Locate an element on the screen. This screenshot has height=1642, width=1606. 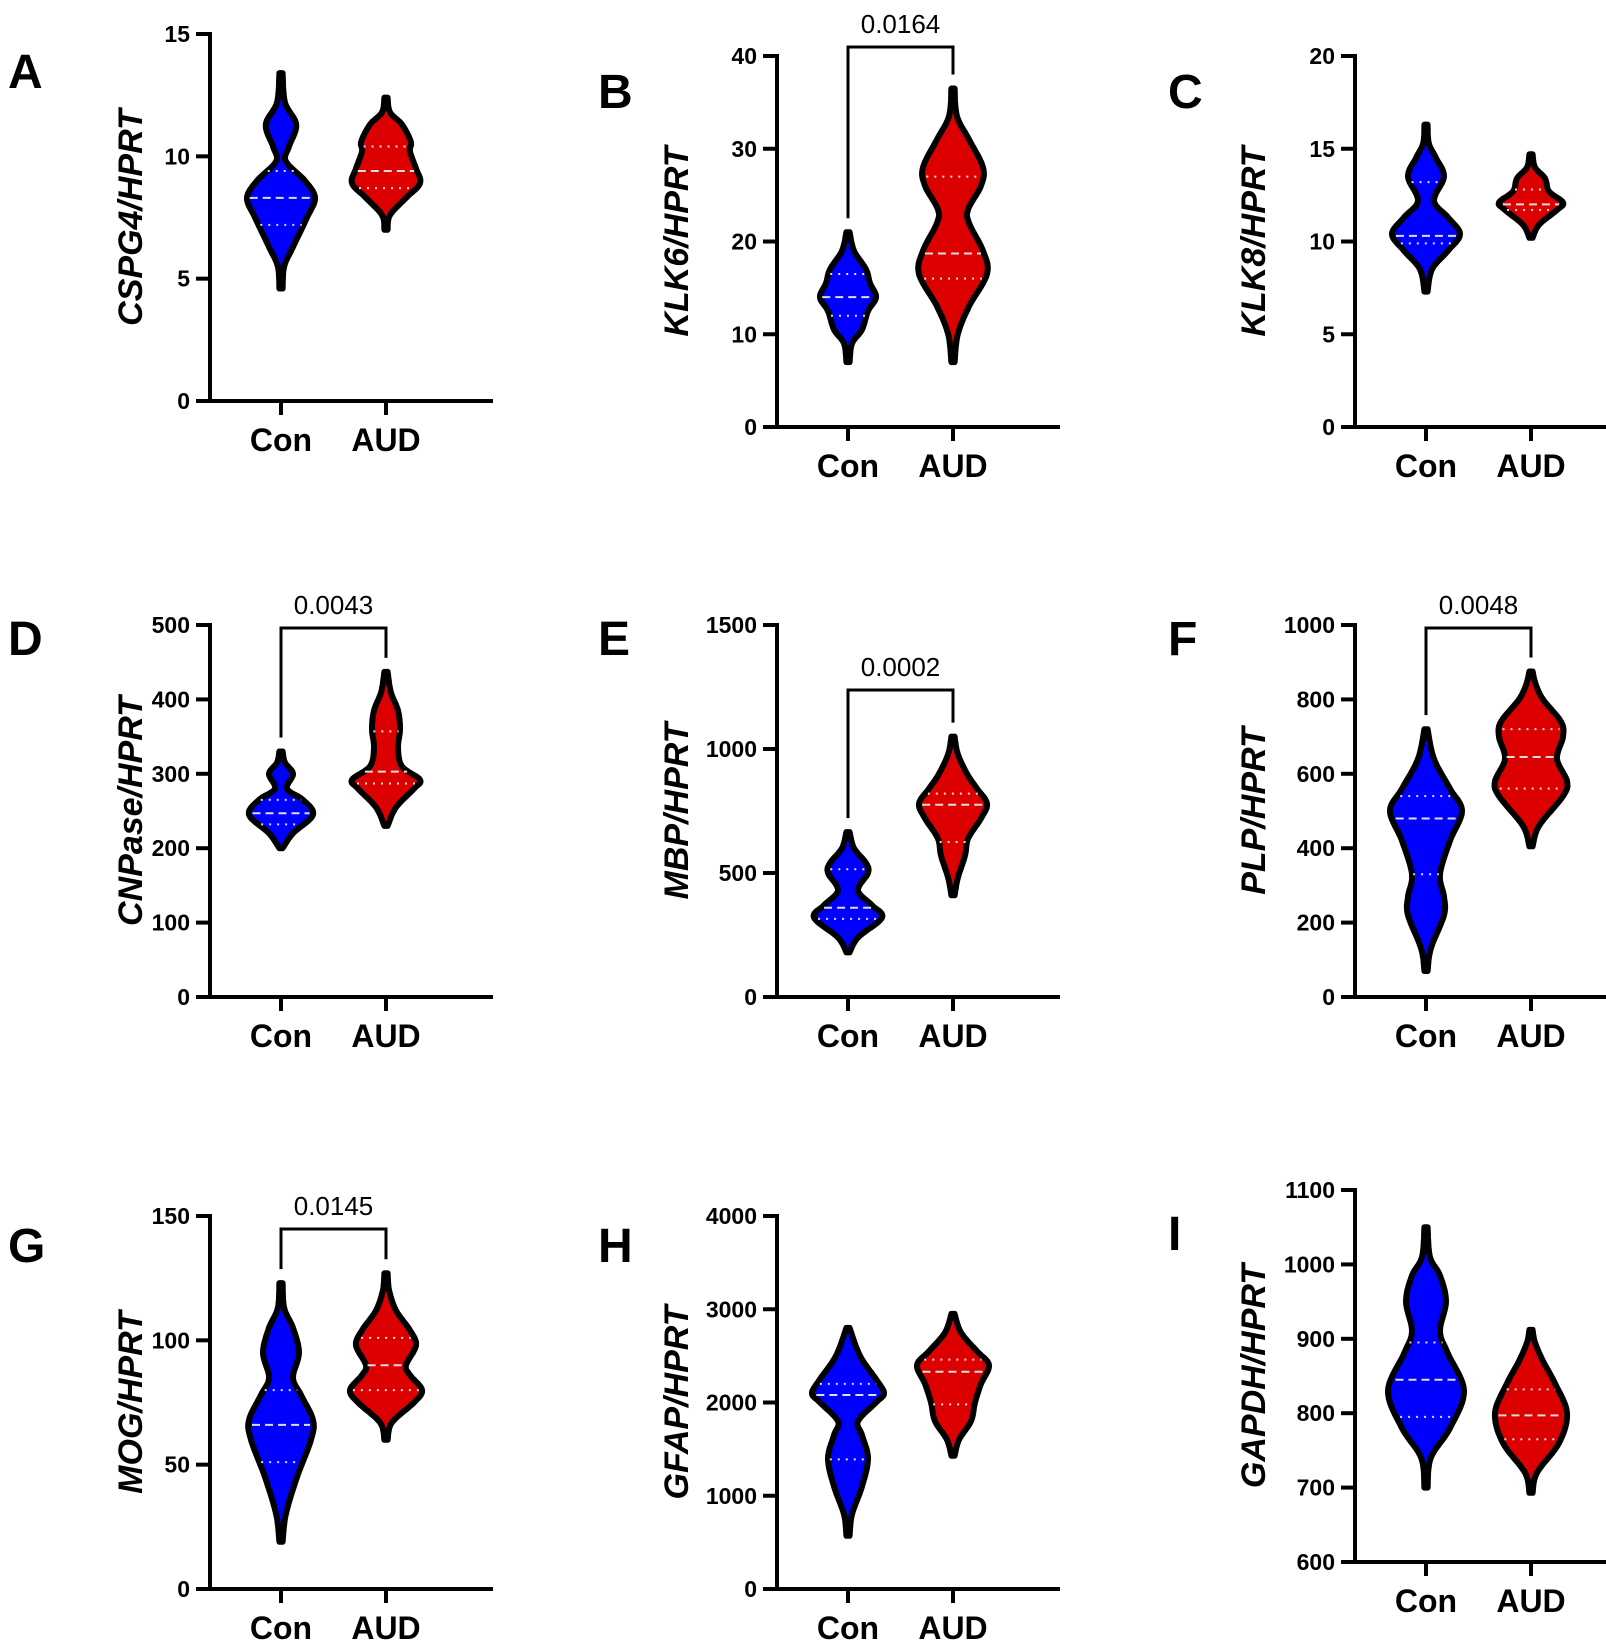
p-value-label: 0.0164 is located at coordinates (901, 24).